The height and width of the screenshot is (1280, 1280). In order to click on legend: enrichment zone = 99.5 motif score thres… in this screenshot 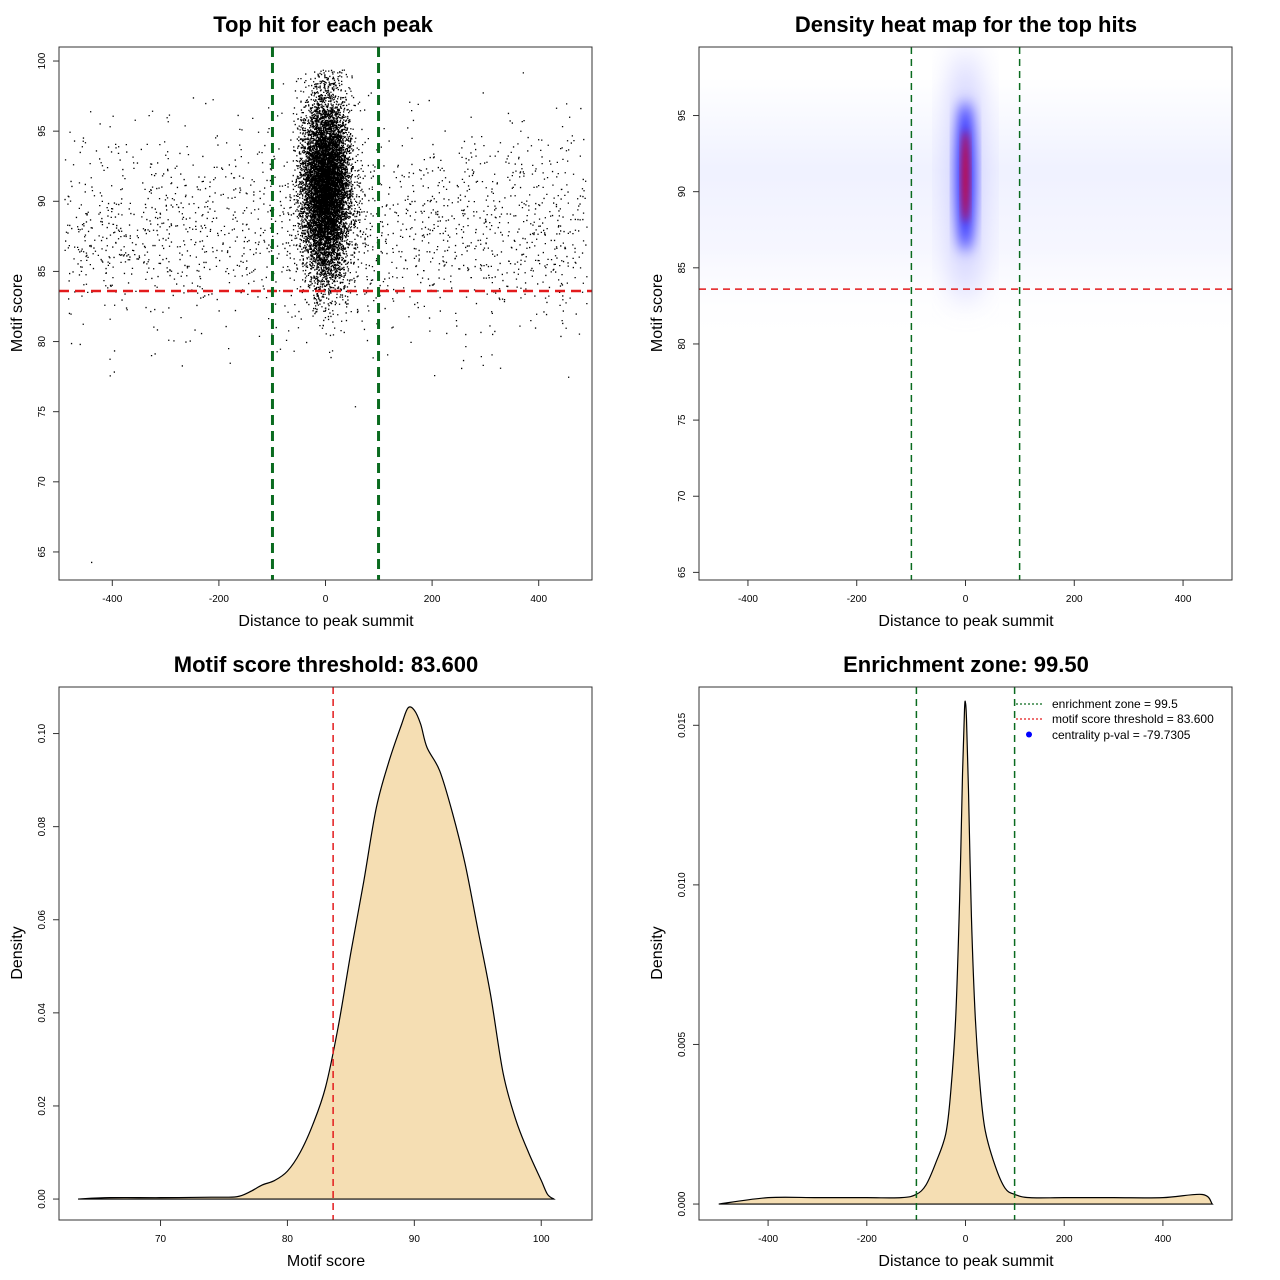, I will do `click(1115, 719)`.